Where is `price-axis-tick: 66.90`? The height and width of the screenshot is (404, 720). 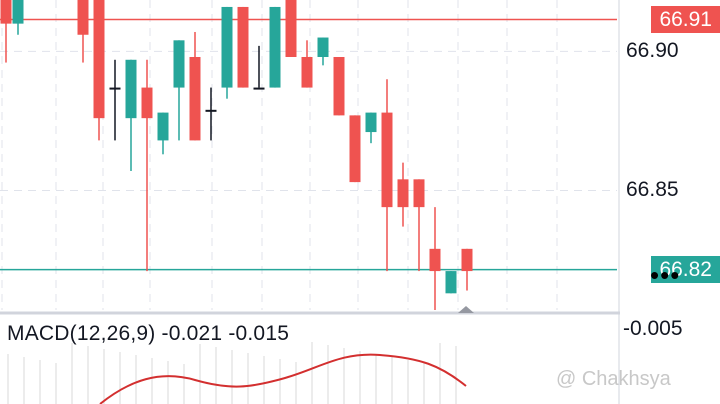
price-axis-tick: 66.90 is located at coordinates (652, 51).